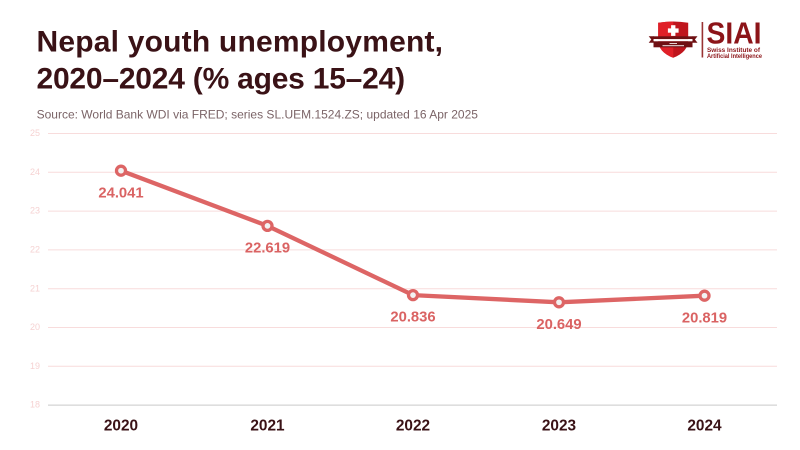  I want to click on svg-text: 2020, so click(121, 426).